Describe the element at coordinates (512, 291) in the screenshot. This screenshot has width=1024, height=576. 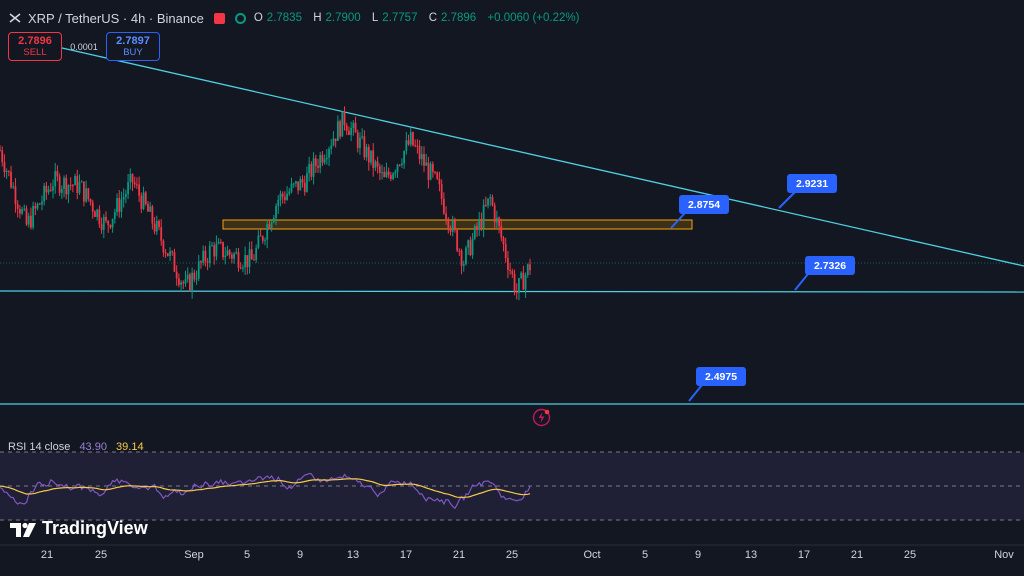
I see `support-line` at that location.